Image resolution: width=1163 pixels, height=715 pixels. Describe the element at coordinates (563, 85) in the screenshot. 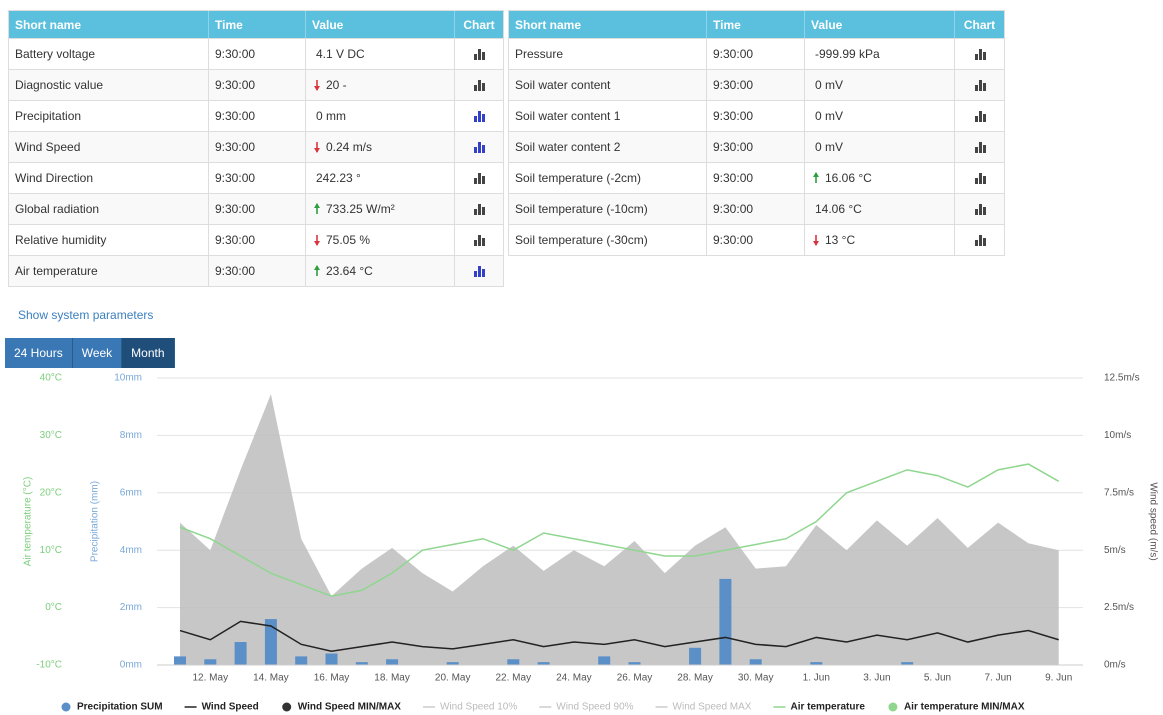

I see `name-cell: Soil water content` at that location.